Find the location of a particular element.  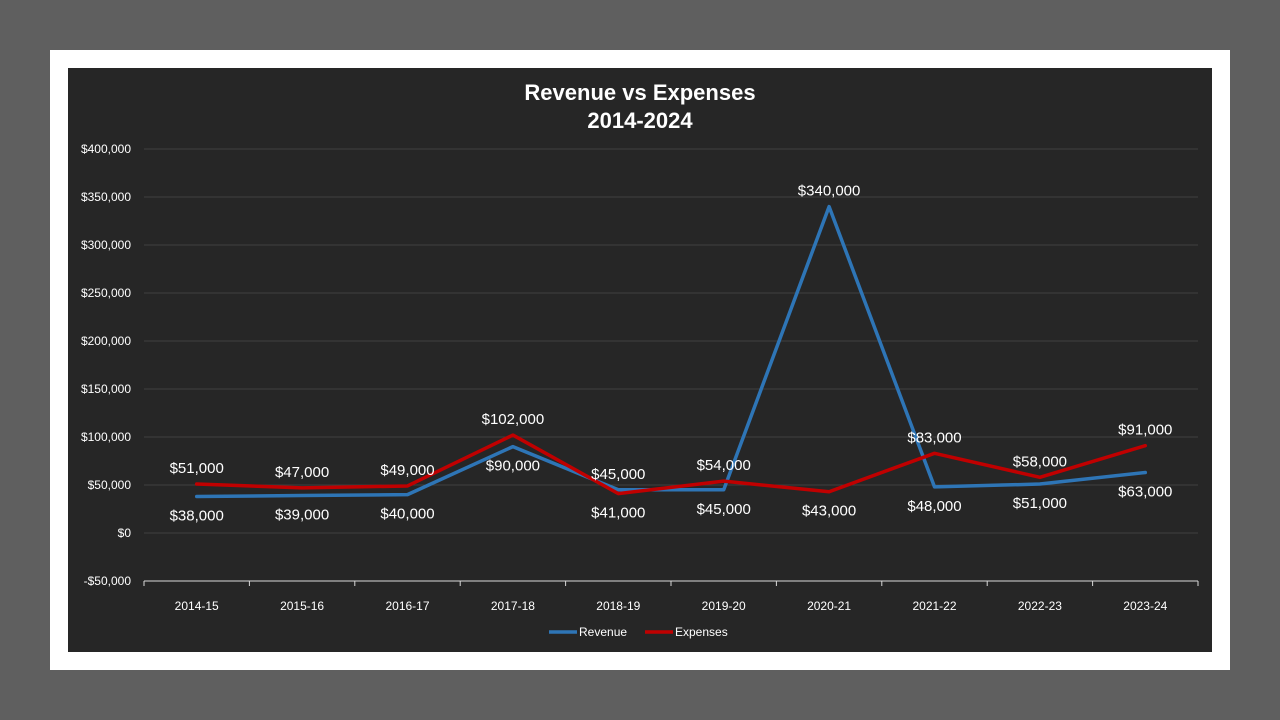

data-label-revenue: $48,000 is located at coordinates (934, 506).